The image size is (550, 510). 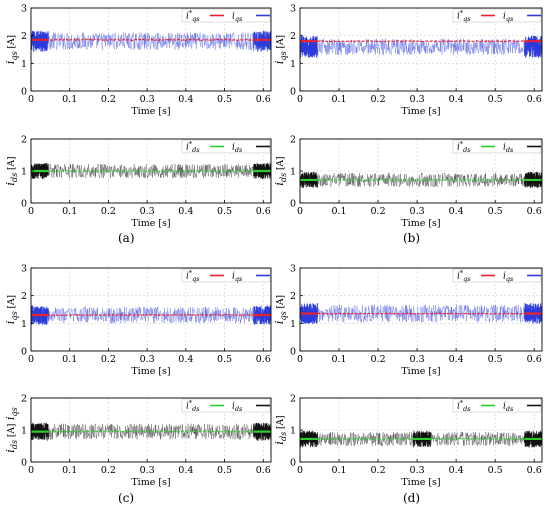 I want to click on legend: i*ds ids, so click(x=497, y=405).